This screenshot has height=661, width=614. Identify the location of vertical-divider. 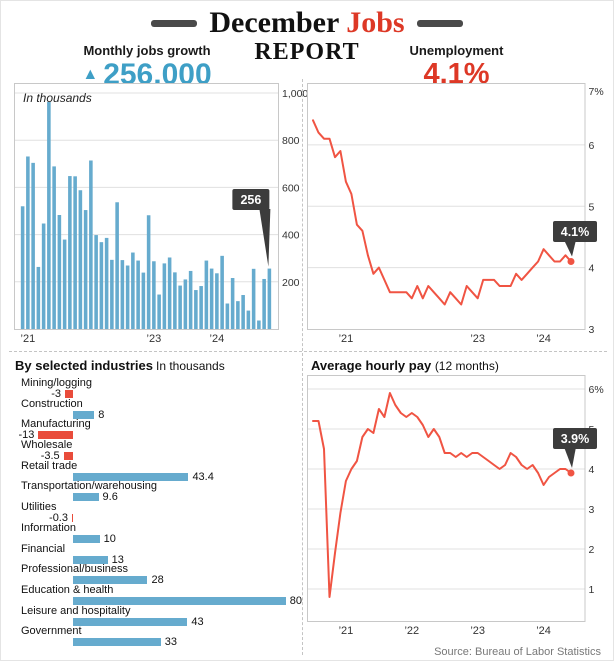
(302, 367).